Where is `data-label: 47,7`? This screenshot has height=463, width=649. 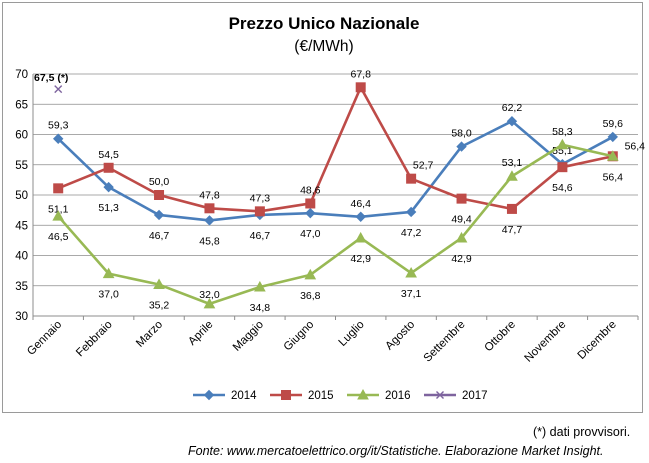
data-label: 47,7 is located at coordinates (512, 230).